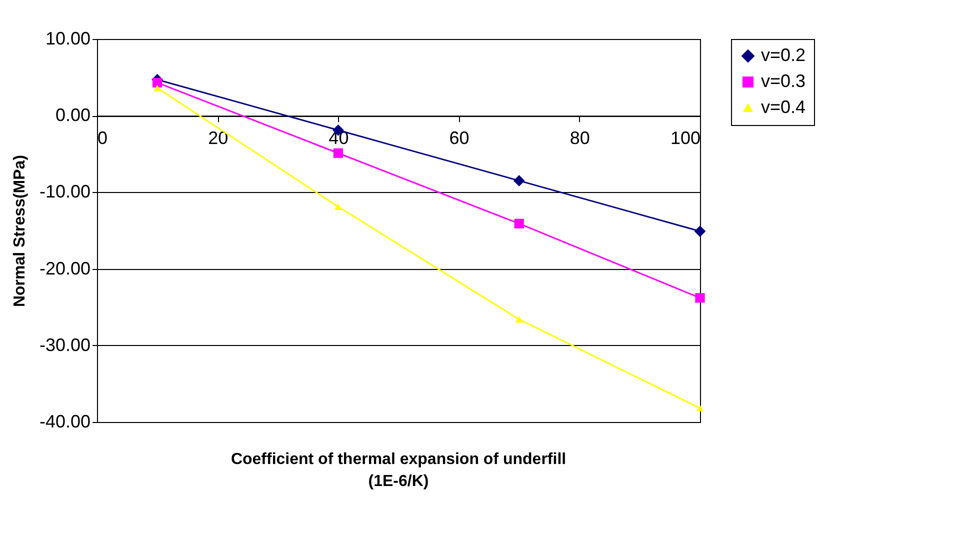  I want to click on y-tick-label: 10.00, so click(67, 38).